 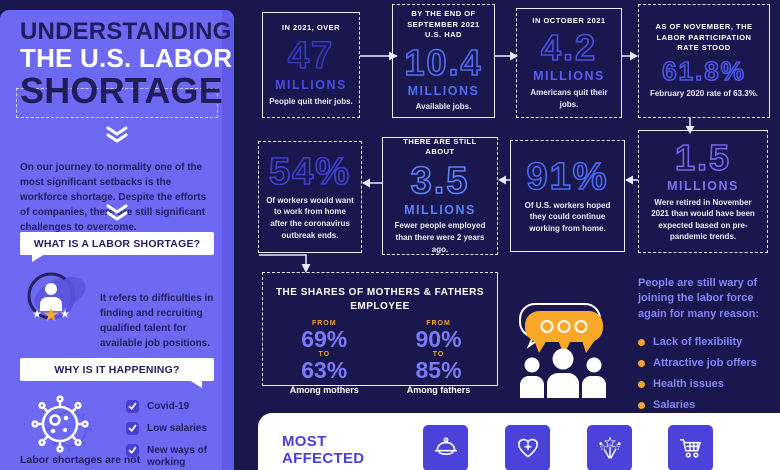 I want to click on retail-tile, so click(x=690, y=447).